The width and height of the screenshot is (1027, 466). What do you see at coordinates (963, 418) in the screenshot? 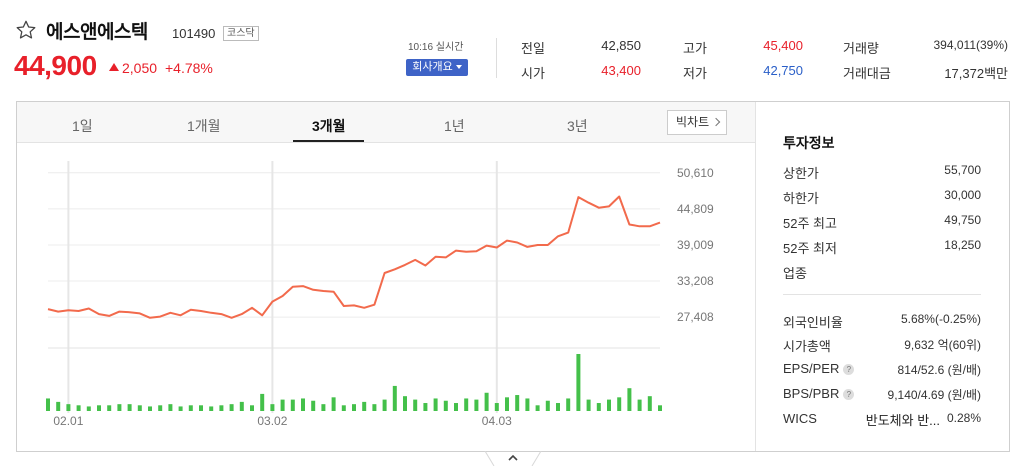
I see `wics-change: 0.28%` at bounding box center [963, 418].